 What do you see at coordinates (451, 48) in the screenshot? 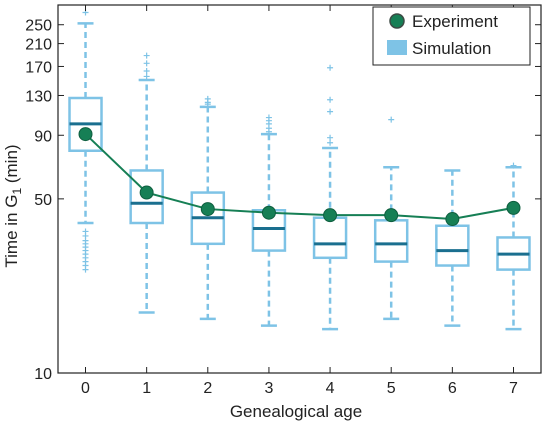
I see `legend-simulation-label: Simulation` at bounding box center [451, 48].